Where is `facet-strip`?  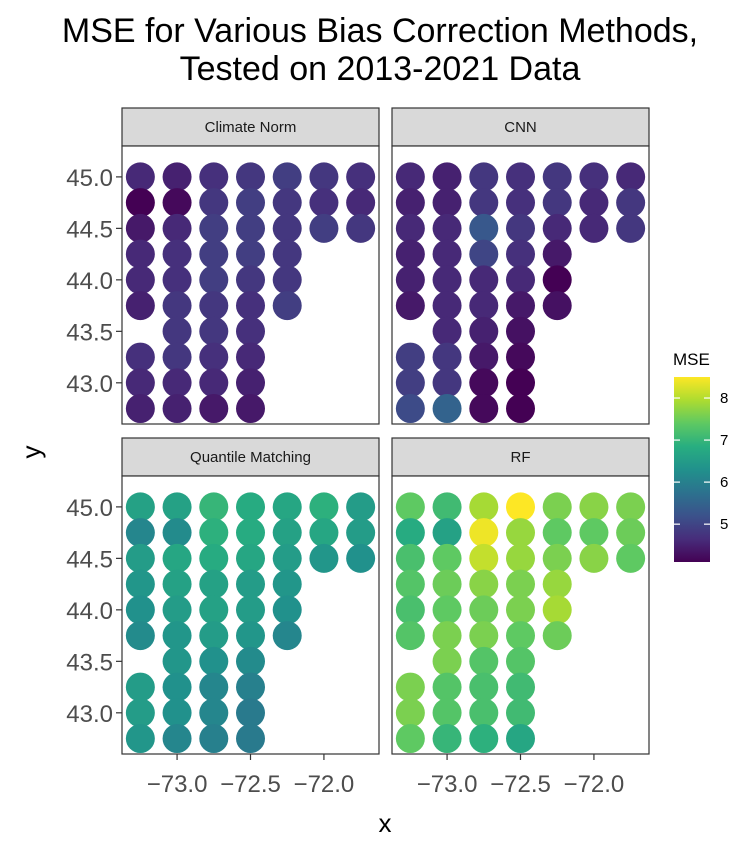 facet-strip is located at coordinates (520, 457).